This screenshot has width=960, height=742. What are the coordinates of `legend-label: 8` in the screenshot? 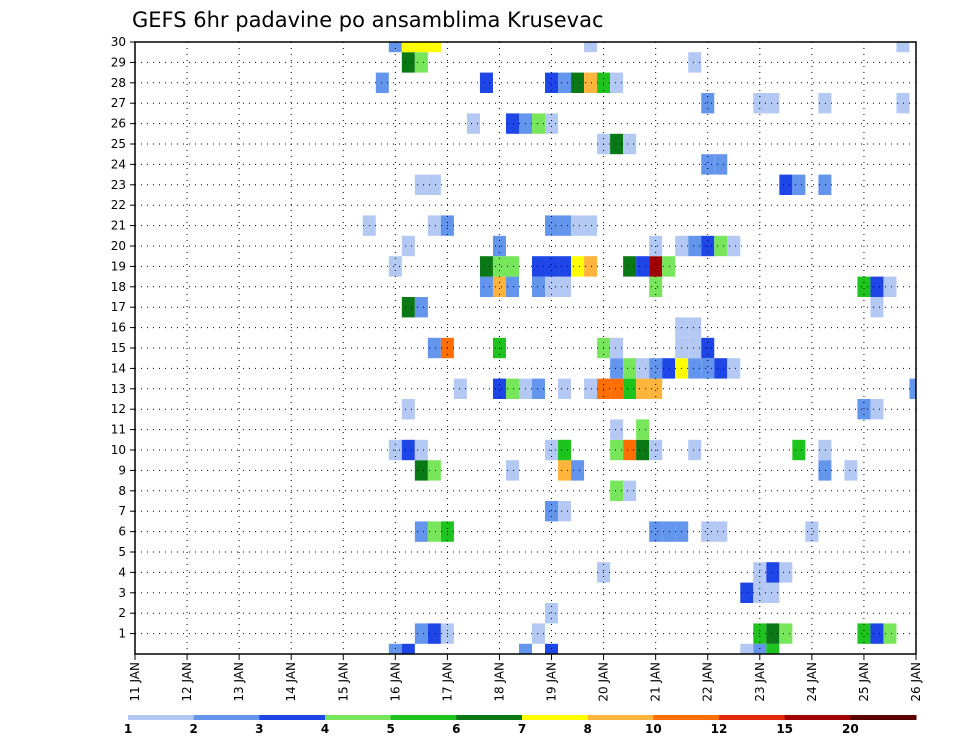 It's located at (587, 729).